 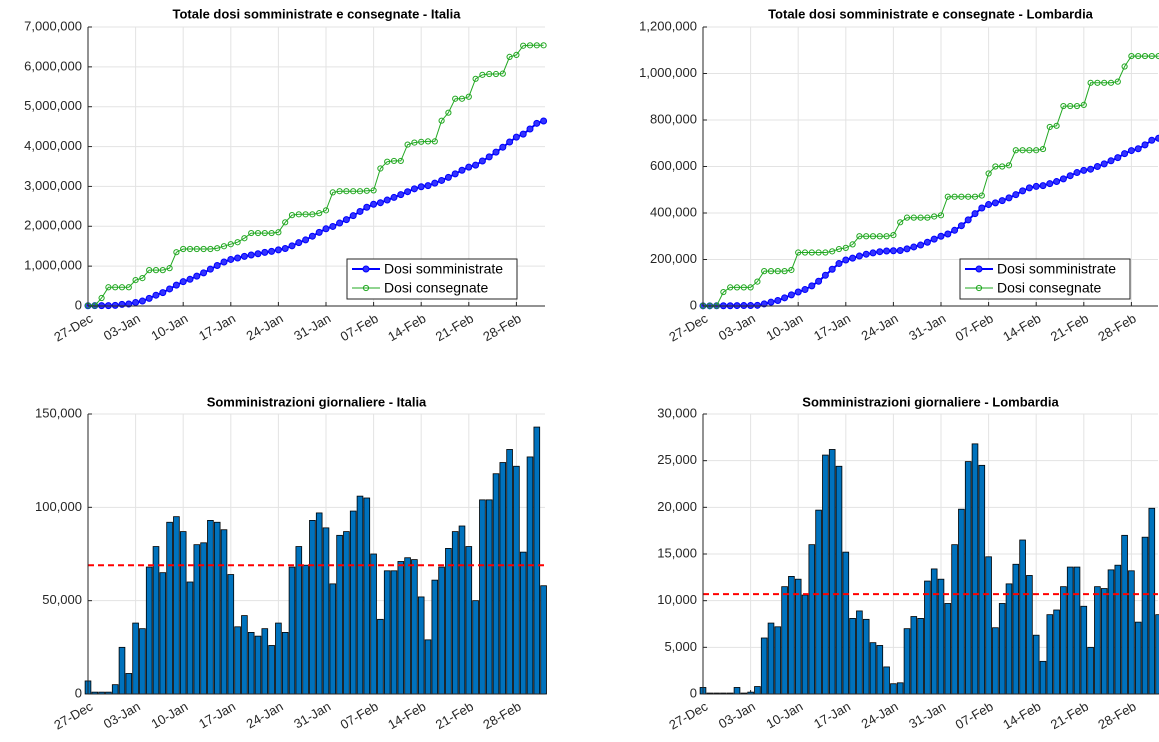 What do you see at coordinates (979, 288) in the screenshot?
I see `legend-marker` at bounding box center [979, 288].